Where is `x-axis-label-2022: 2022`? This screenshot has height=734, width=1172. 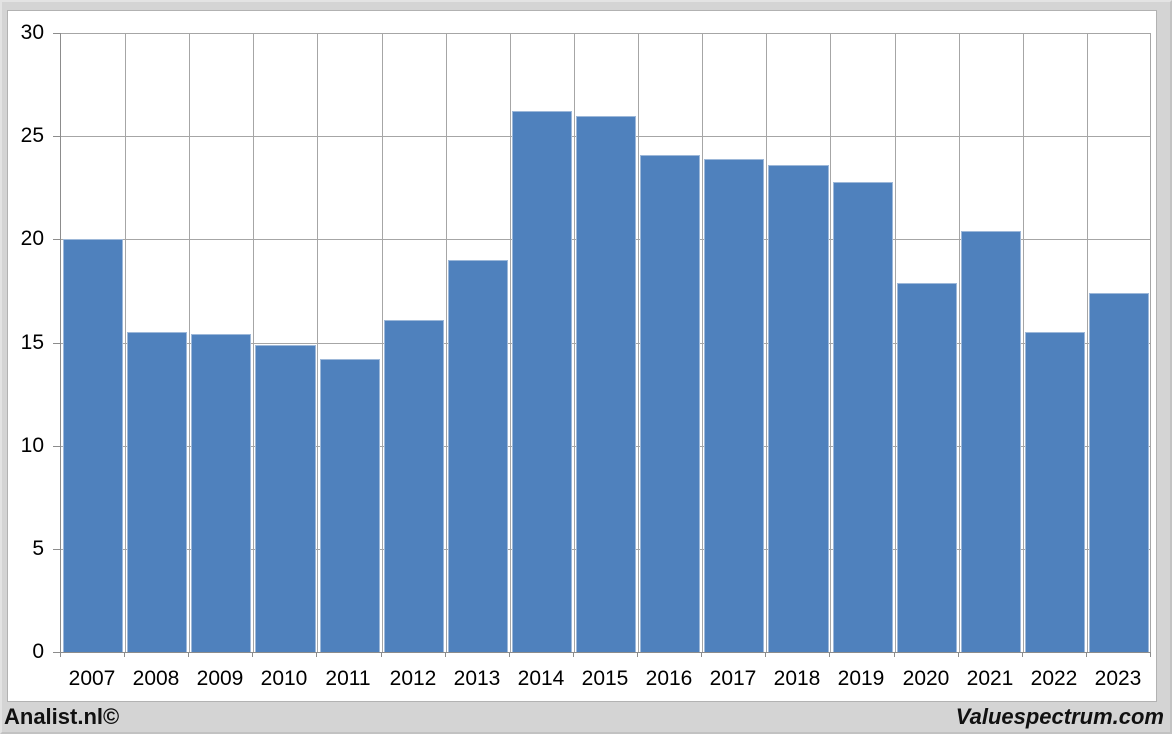
x-axis-label-2022: 2022 is located at coordinates (1054, 678).